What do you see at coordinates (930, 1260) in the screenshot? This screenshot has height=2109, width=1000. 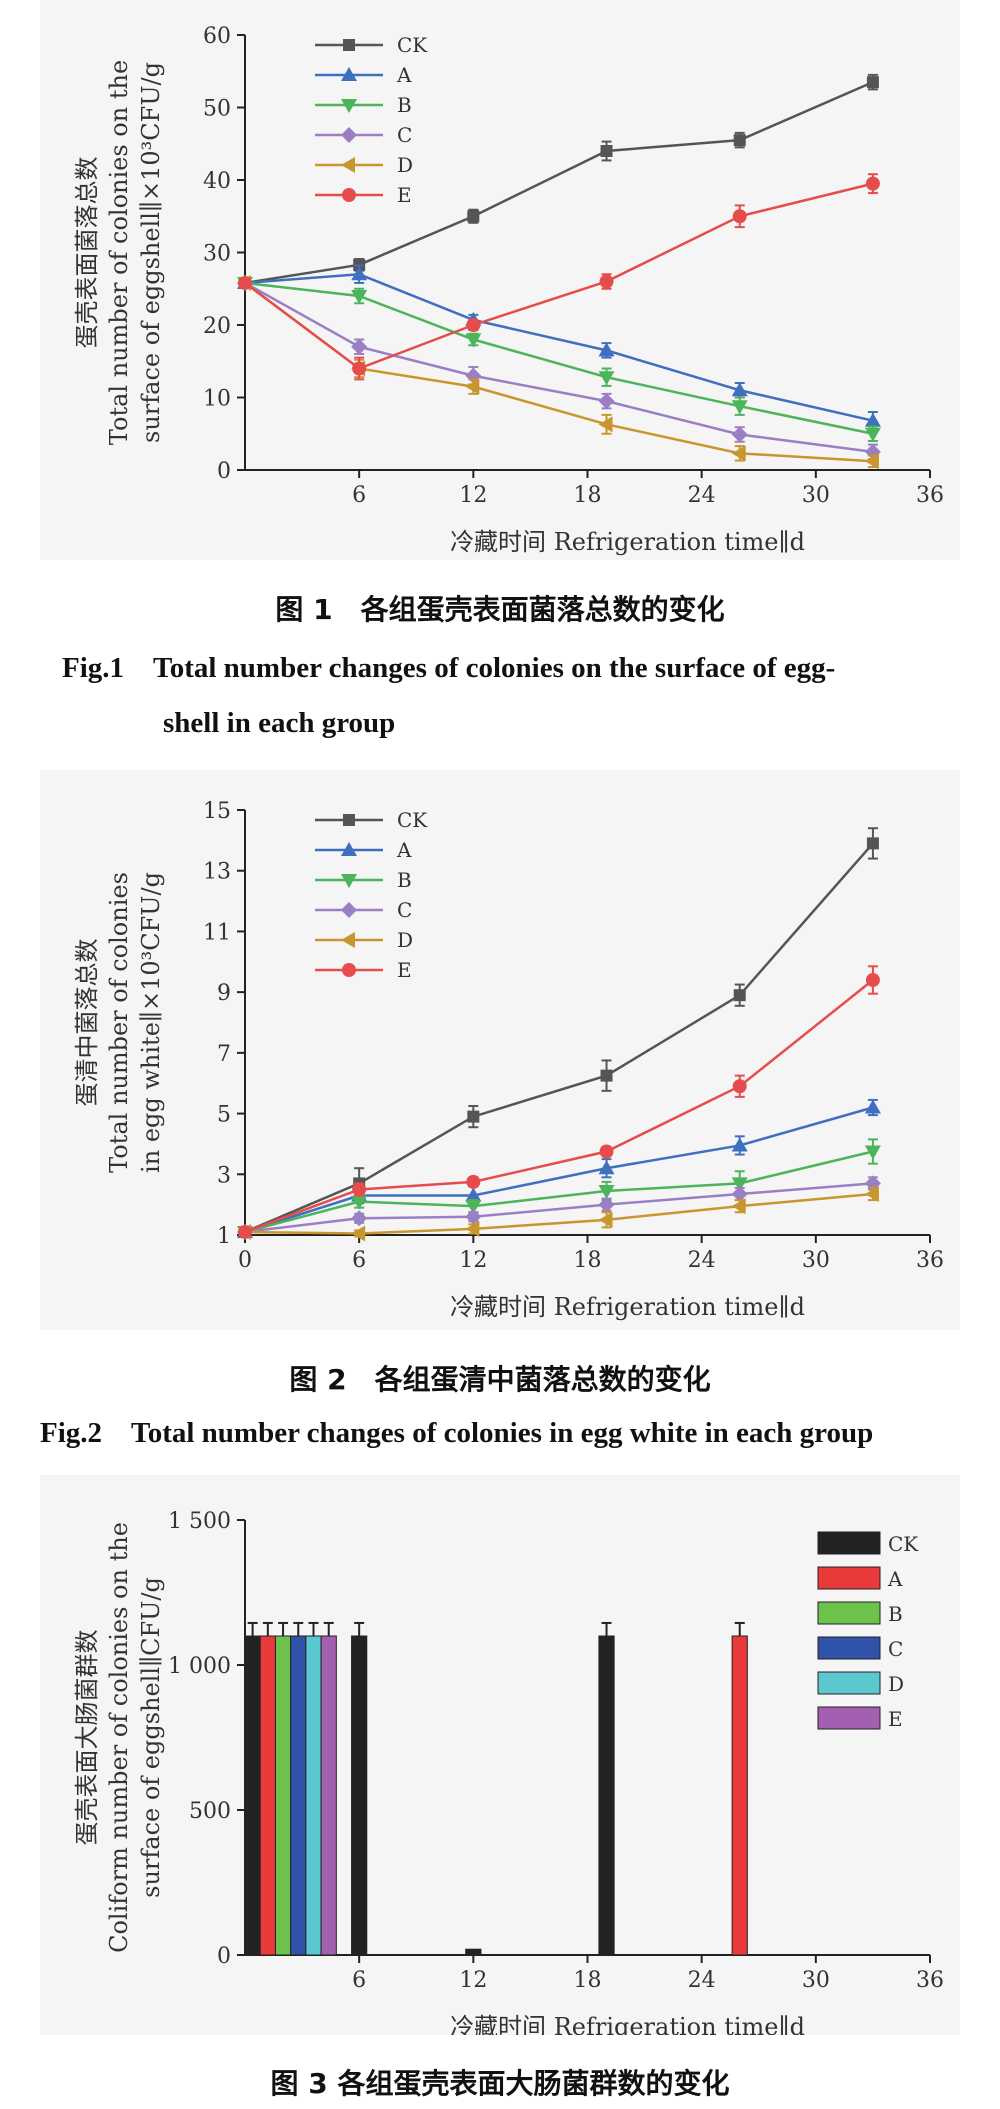 I see `chart2-xtick-label: 36` at bounding box center [930, 1260].